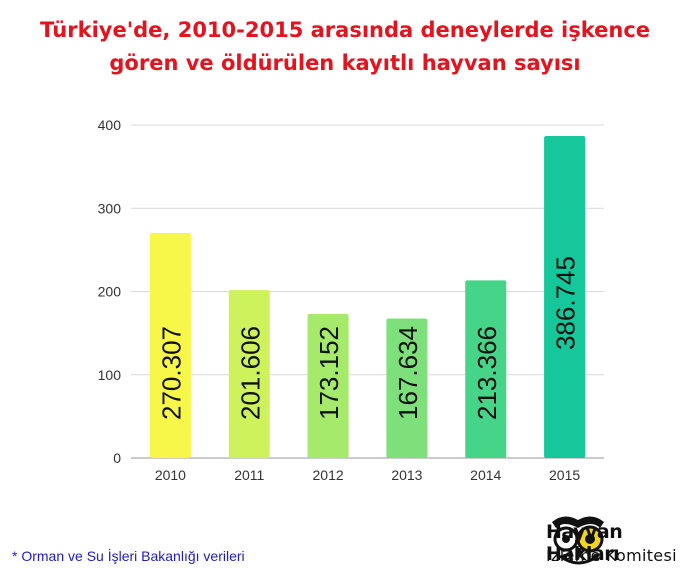  What do you see at coordinates (345, 63) in the screenshot?
I see `chart-title-line2: gören ve öldürülen kayıtlı hayvan sayısı` at bounding box center [345, 63].